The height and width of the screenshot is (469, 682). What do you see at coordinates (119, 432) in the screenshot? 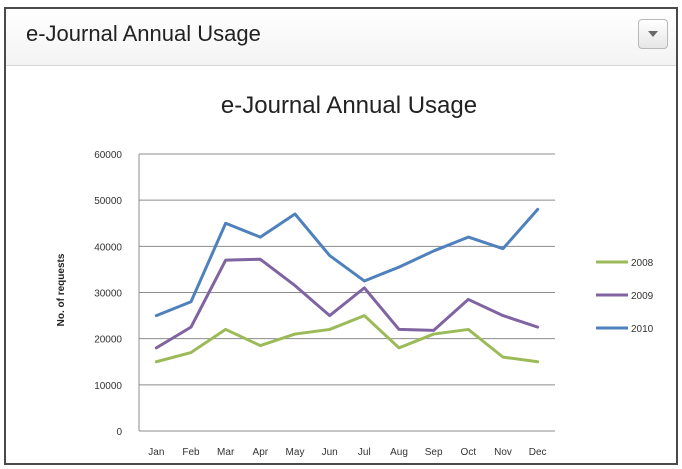
I see `y-tick-label: 0` at bounding box center [119, 432].